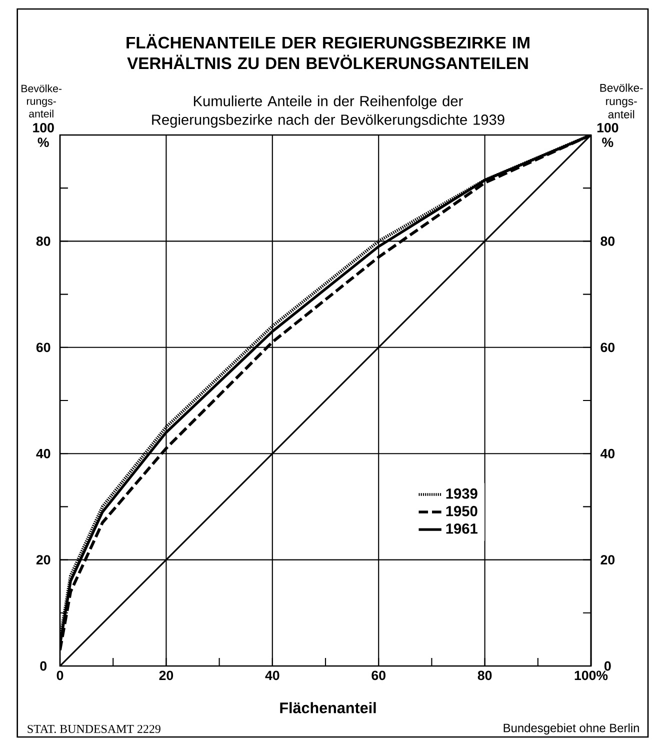 The height and width of the screenshot is (745, 656). Describe the element at coordinates (607, 241) in the screenshot. I see `y2-tick-label: 80` at that location.